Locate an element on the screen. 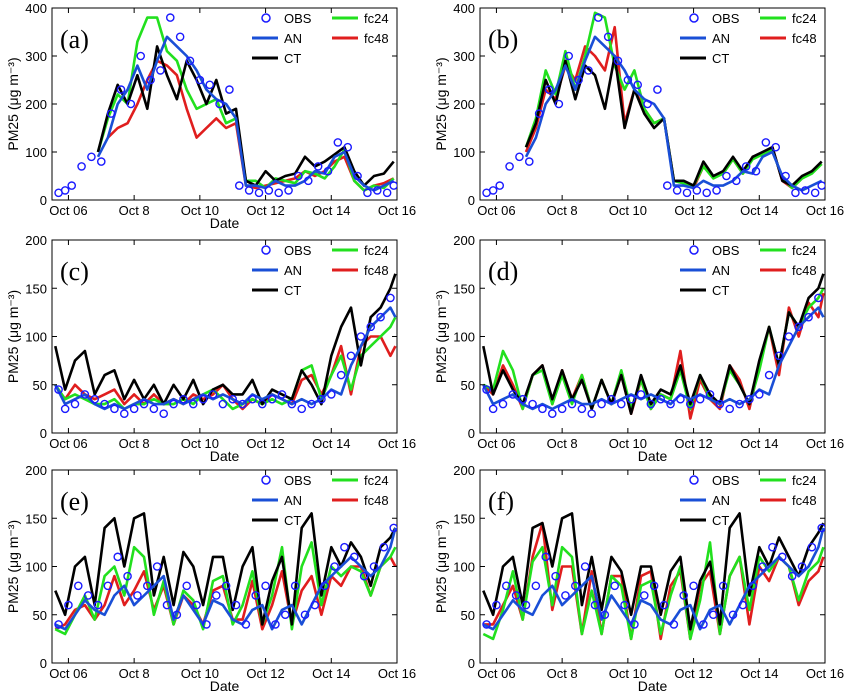 The image size is (850, 696). y-axis-label: PM25 (μg m⁻³) is located at coordinates (13, 103).